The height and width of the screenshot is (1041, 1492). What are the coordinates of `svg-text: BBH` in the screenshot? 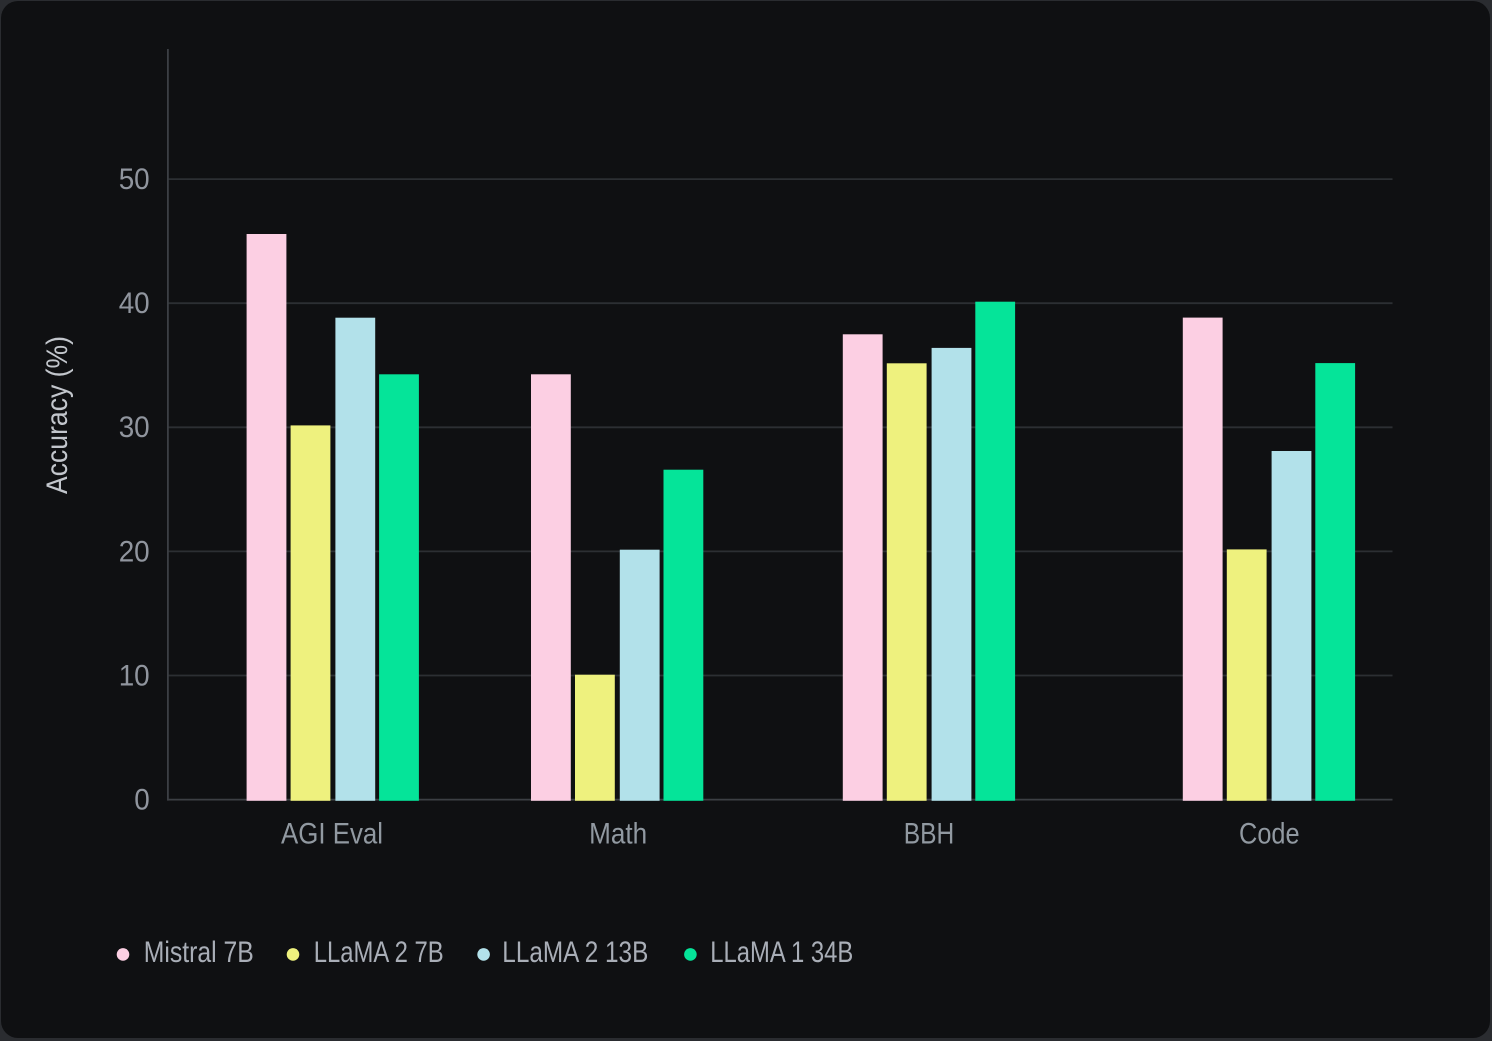 It's located at (929, 833).